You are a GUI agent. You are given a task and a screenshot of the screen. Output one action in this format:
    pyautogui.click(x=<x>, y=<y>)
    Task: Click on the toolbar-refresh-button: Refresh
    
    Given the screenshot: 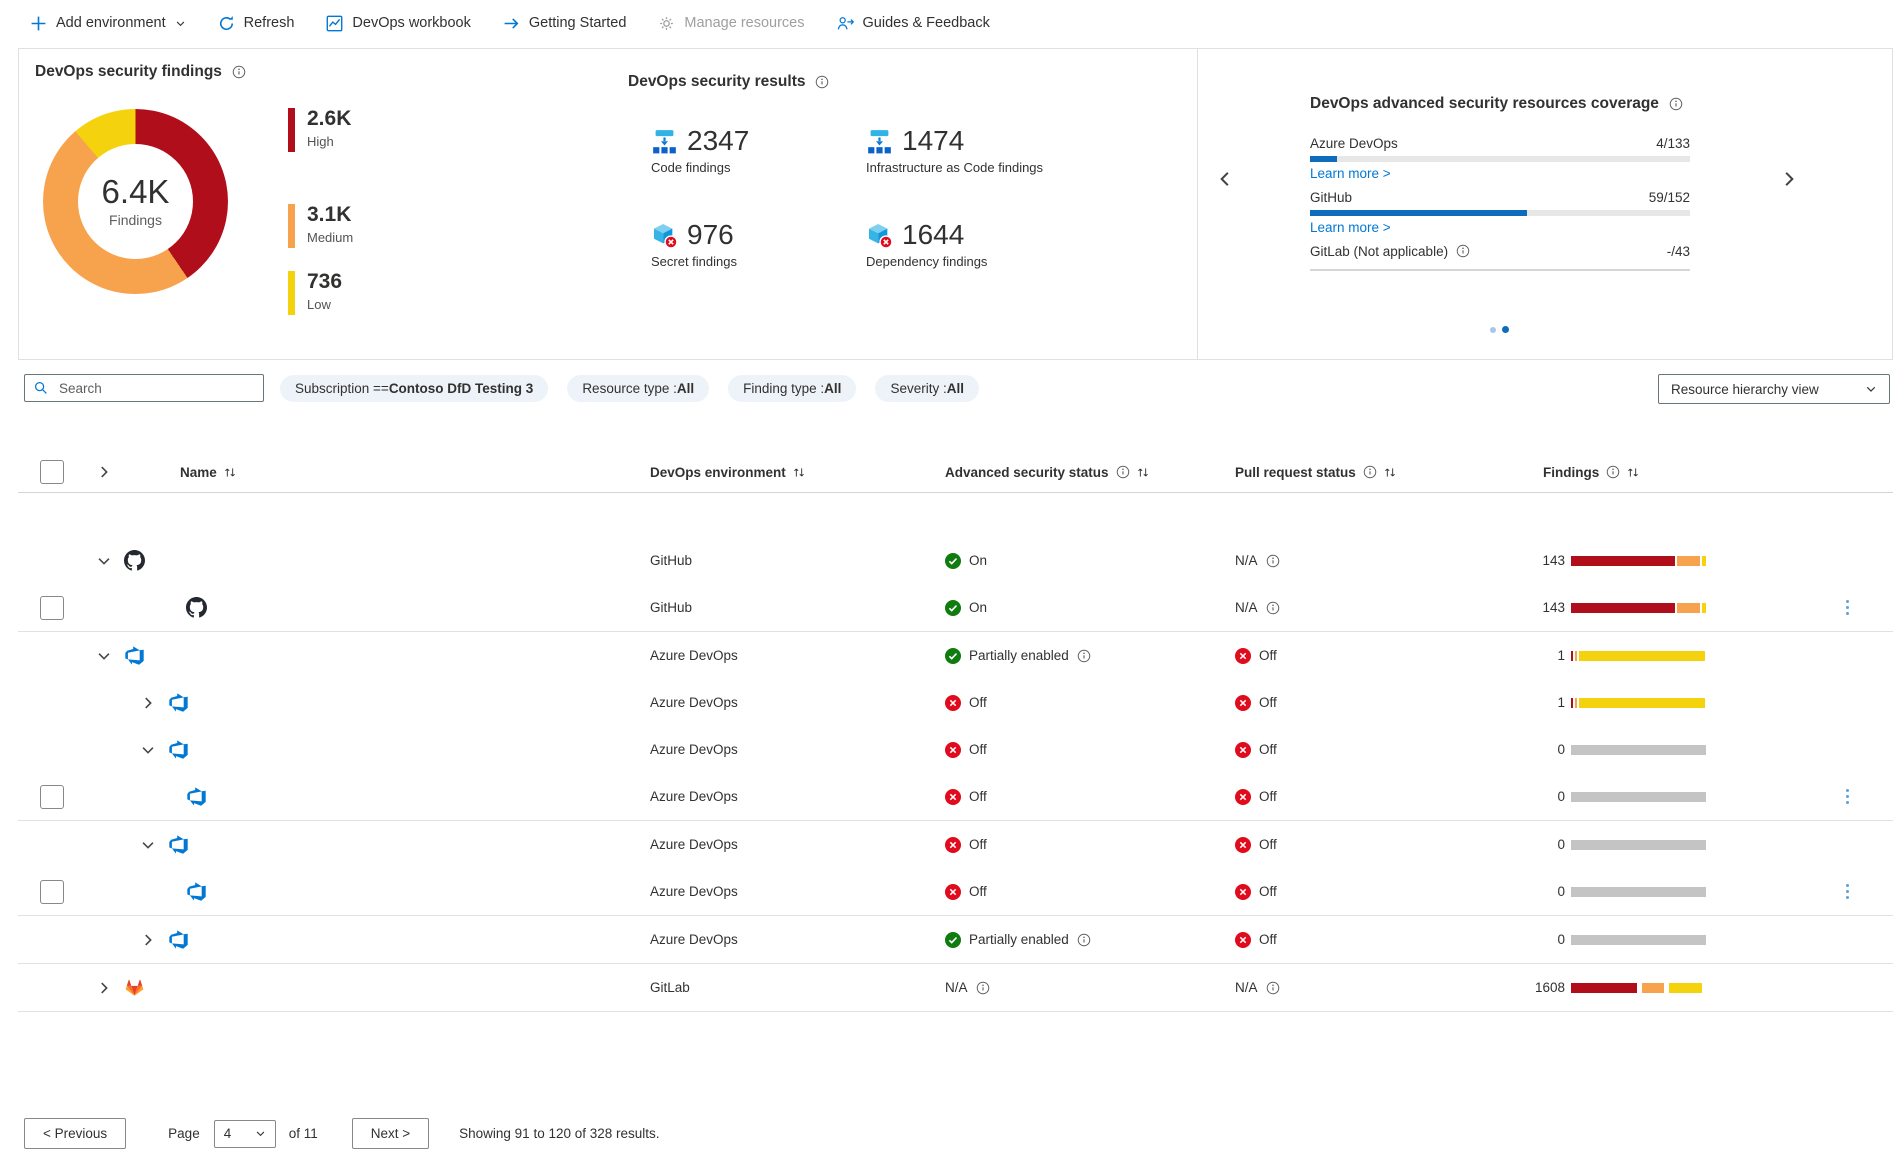 What is the action you would take?
    pyautogui.click(x=256, y=23)
    